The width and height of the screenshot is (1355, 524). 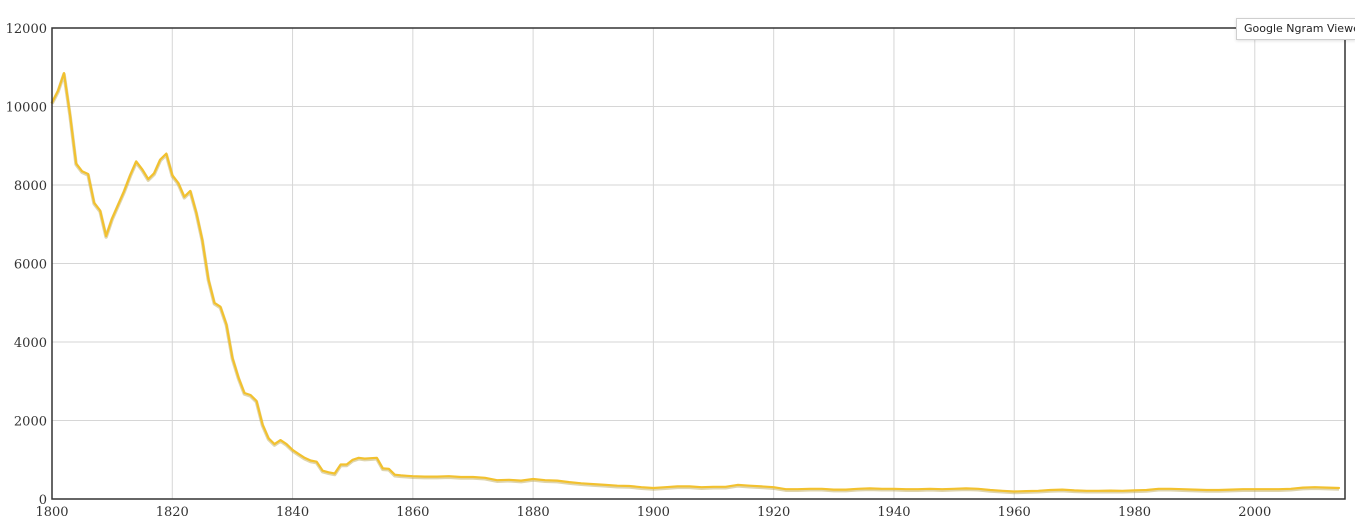 What do you see at coordinates (1295, 29) in the screenshot?
I see `google-ngram-viewer-watermark: Google Ngram Viewer` at bounding box center [1295, 29].